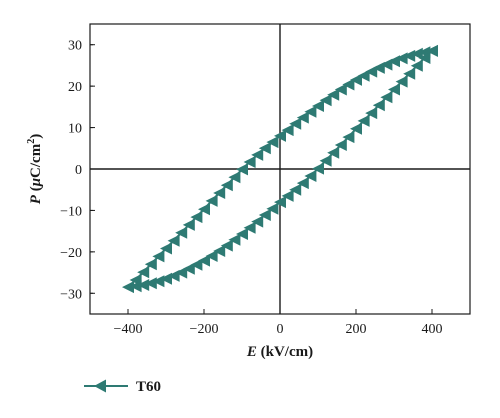 This screenshot has height=418, width=500. Describe the element at coordinates (36, 160) in the screenshot. I see `y-axis-label-unit-mid: C/cm` at that location.